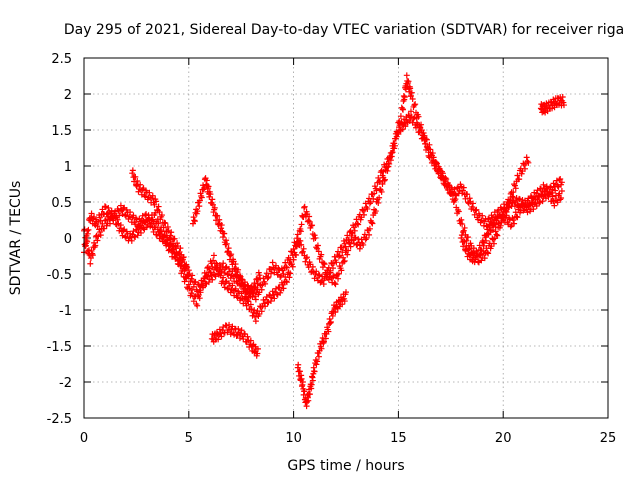 Image resolution: width=640 pixels, height=480 pixels. Describe the element at coordinates (68, 95) in the screenshot. I see `y-tick-label: 2` at that location.